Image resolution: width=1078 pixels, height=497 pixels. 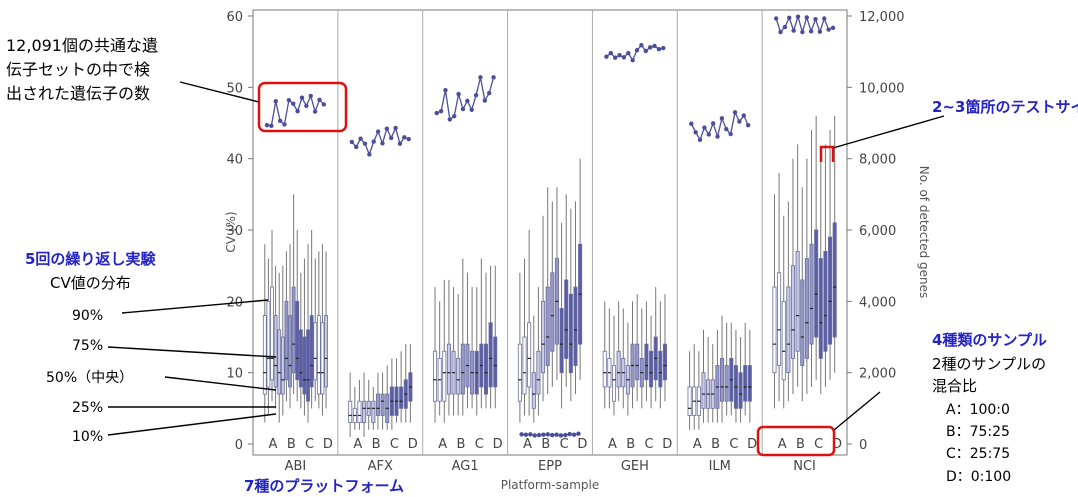 I want to click on nci-samples-highlight-box, so click(x=796, y=441).